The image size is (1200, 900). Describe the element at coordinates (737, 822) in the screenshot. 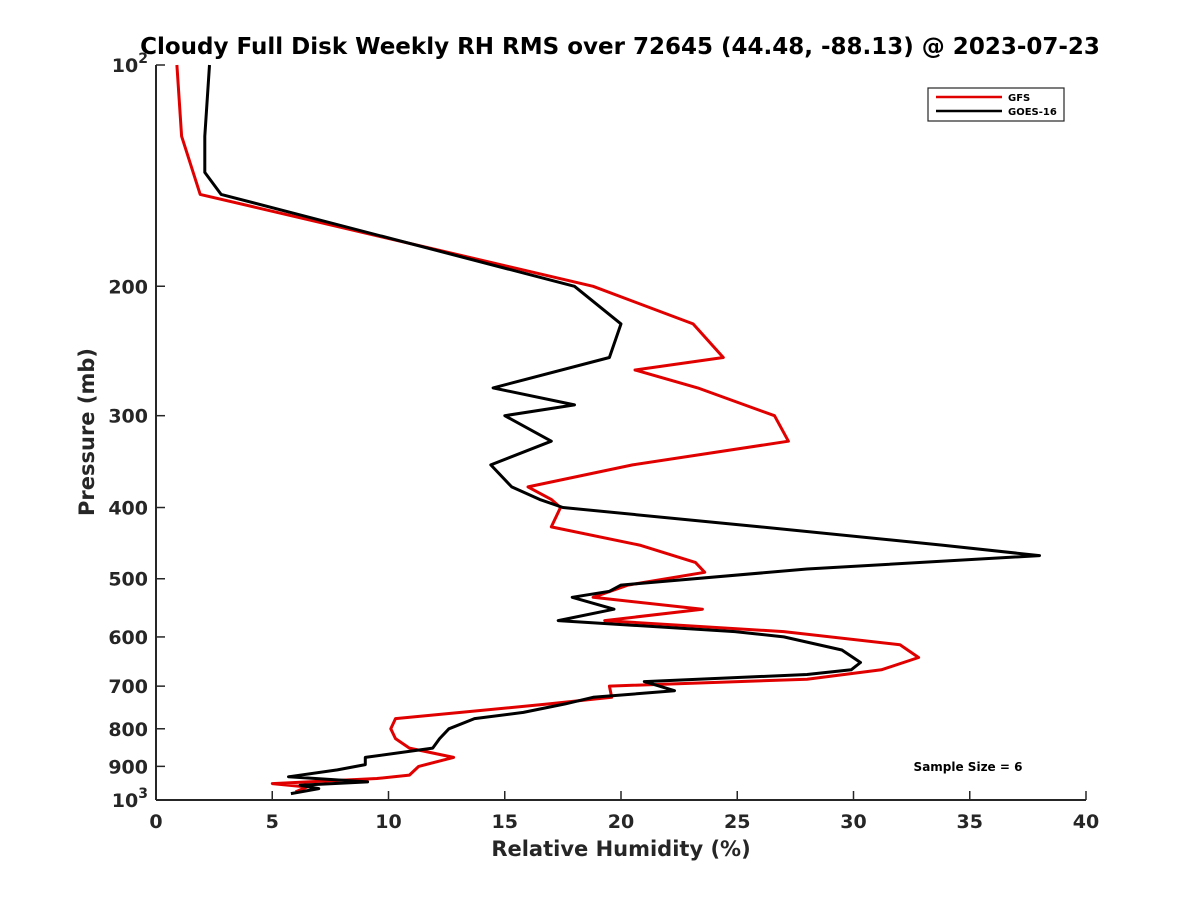

I see `x-tick-label: 25` at that location.